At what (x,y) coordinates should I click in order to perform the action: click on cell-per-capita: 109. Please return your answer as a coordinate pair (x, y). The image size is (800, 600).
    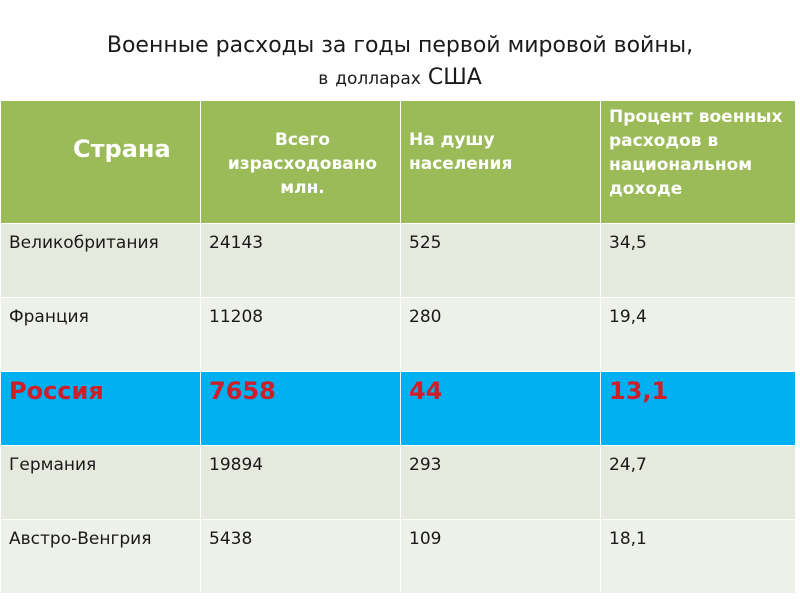
    Looking at the image, I should click on (500, 556).